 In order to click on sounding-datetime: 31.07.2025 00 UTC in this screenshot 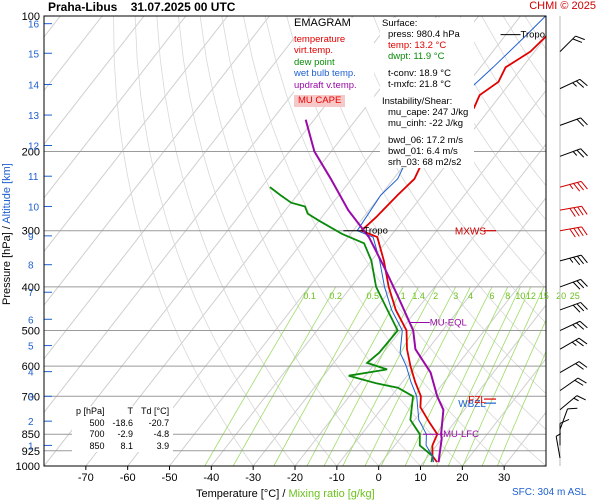, I will do `click(183, 7)`.